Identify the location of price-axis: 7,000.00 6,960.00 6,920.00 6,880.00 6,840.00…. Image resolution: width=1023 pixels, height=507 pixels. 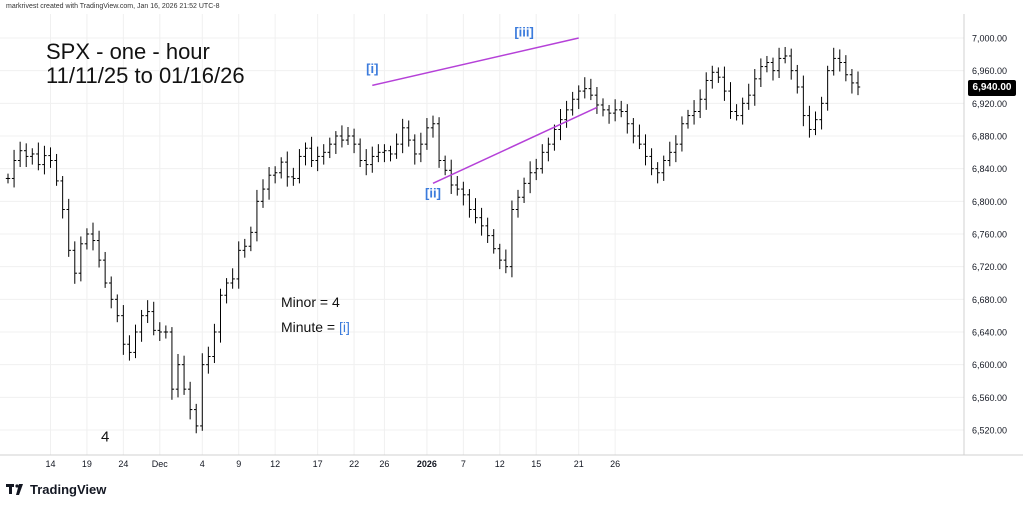
(989, 235).